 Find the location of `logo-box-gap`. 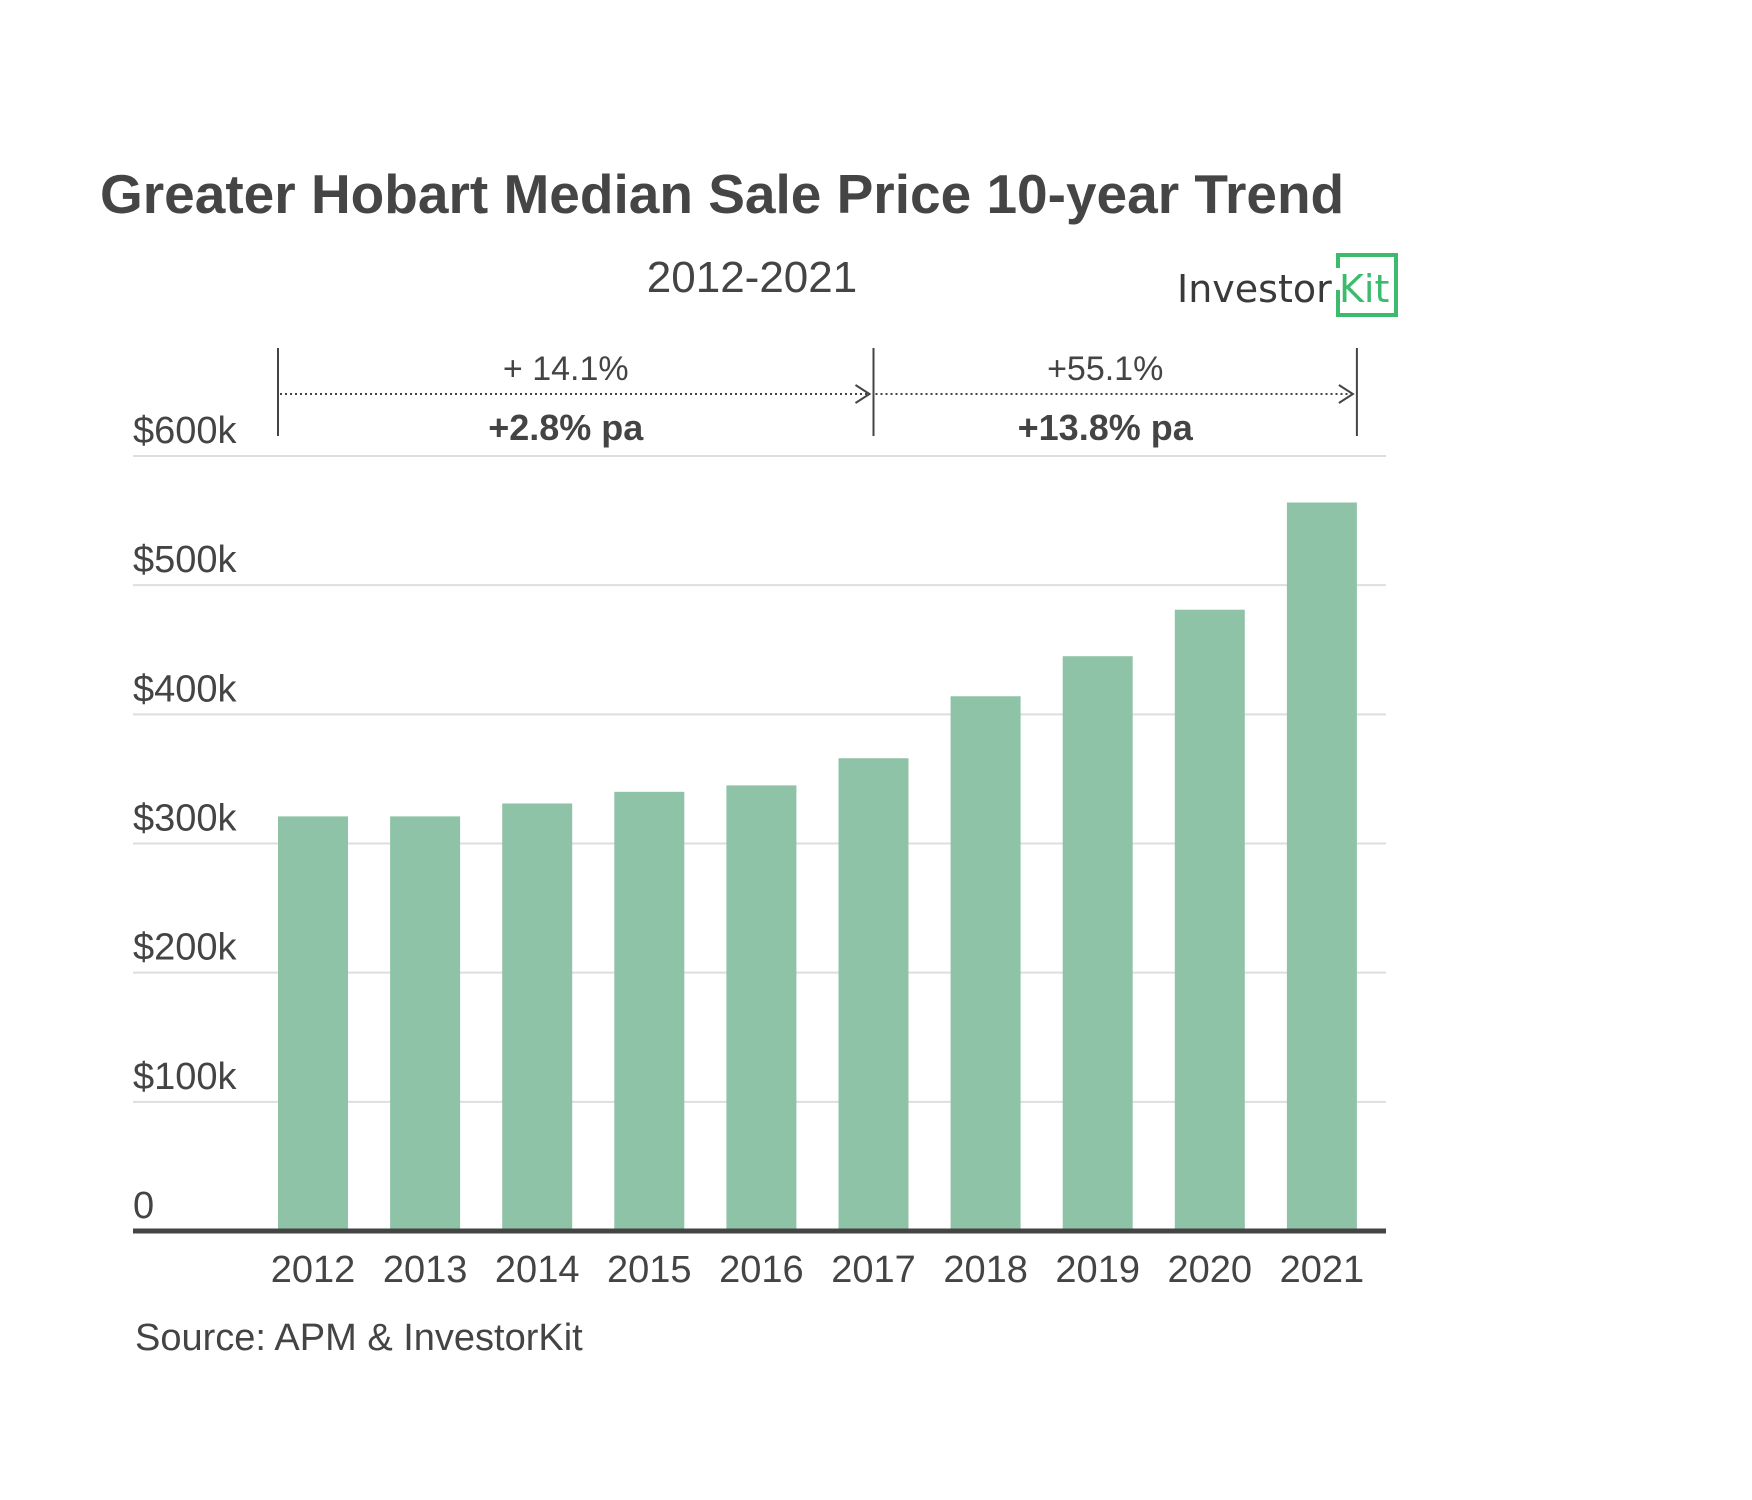

logo-box-gap is located at coordinates (1339, 279).